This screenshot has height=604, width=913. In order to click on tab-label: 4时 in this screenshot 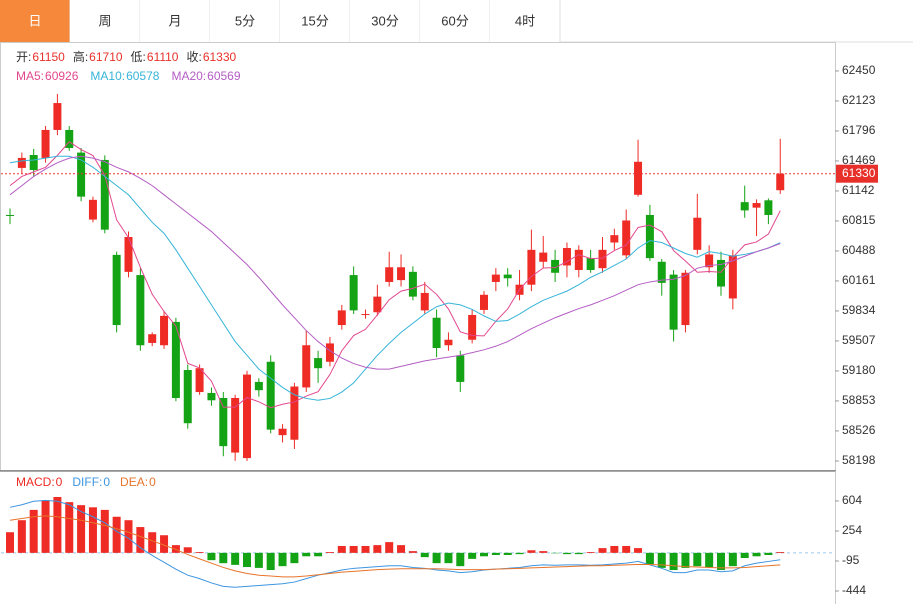, I will do `click(525, 20)`.